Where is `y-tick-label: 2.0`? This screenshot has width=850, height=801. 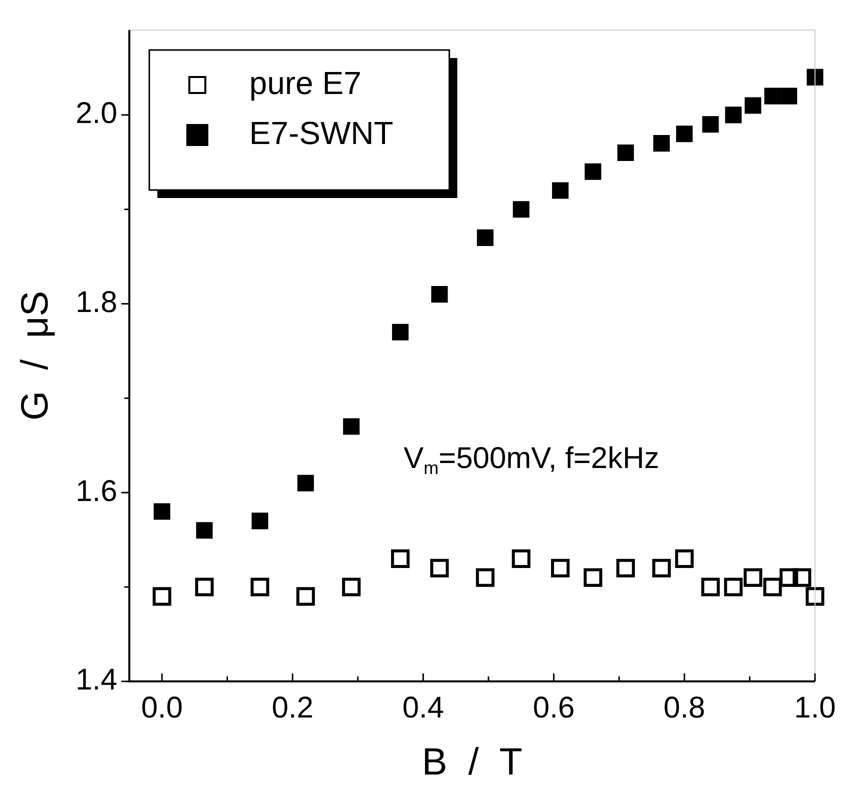 y-tick-label: 2.0 is located at coordinates (97, 113).